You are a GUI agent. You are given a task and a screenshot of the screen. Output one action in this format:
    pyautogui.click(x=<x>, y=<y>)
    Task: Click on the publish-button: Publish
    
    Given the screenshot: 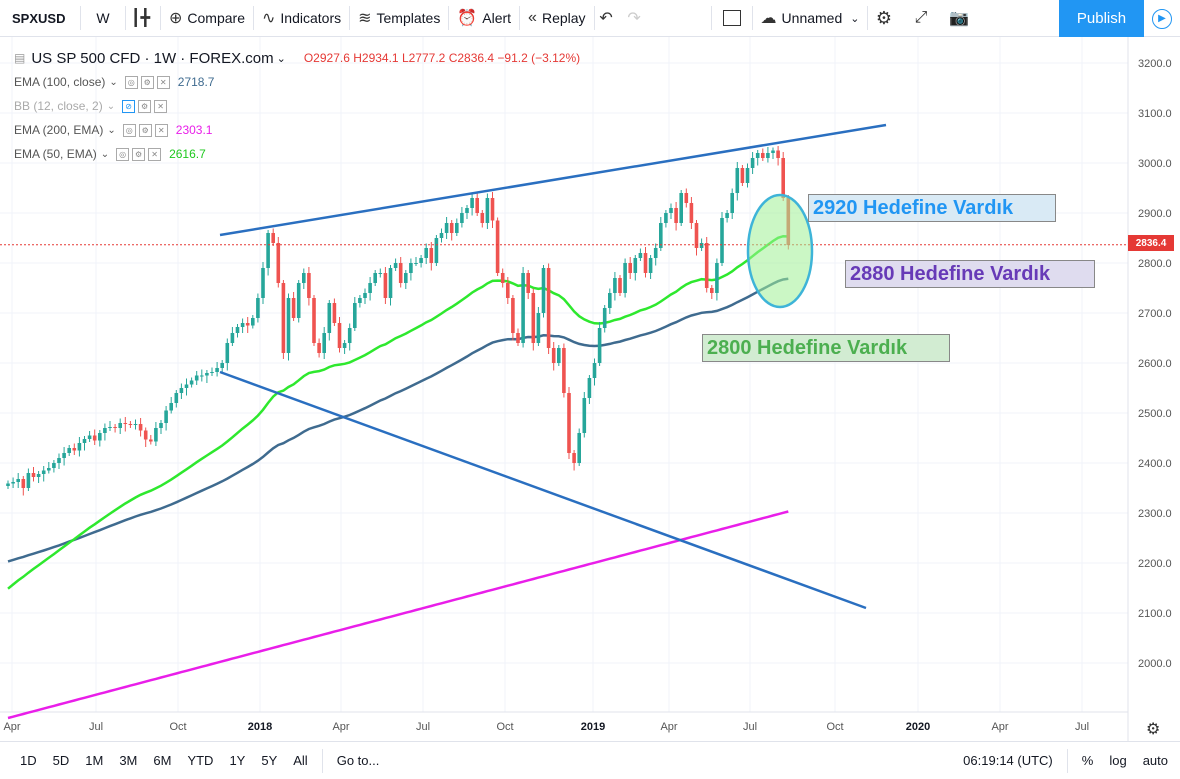 What is the action you would take?
    pyautogui.click(x=1101, y=18)
    